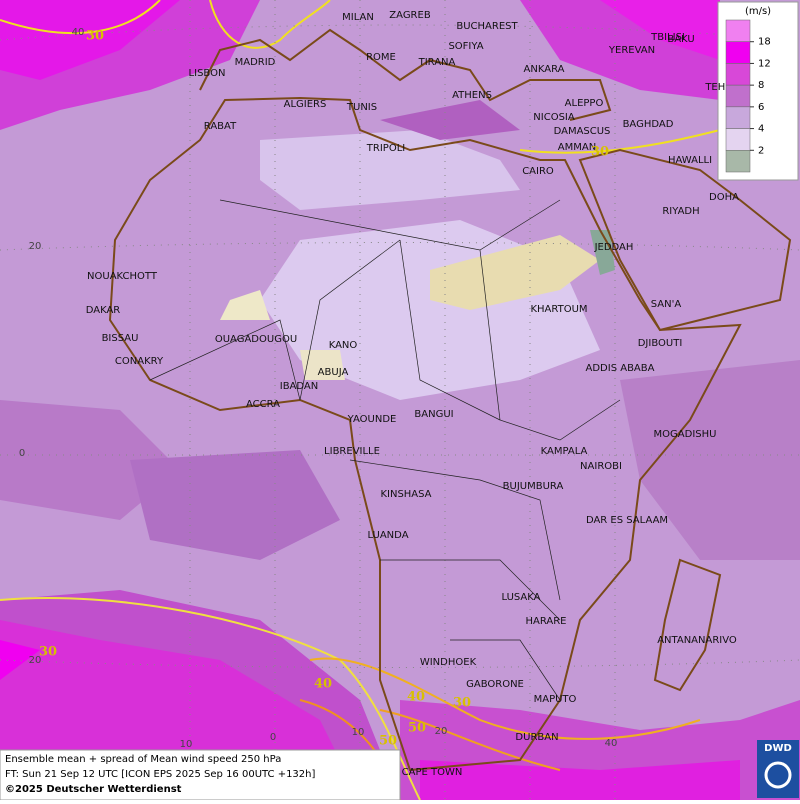 This screenshot has width=800, height=804. I want to click on city-label: ATHENS, so click(472, 95).